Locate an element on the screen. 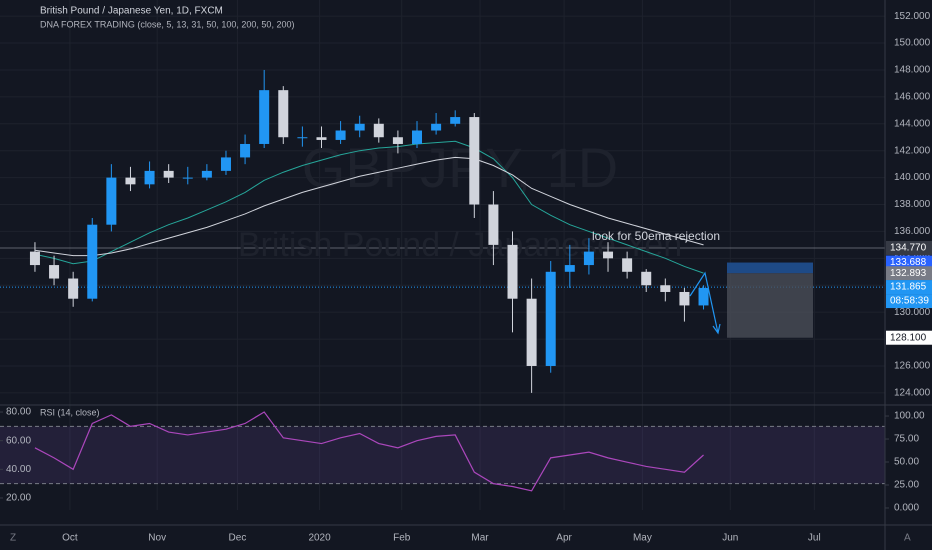  rsi-title: RSI (14, close) is located at coordinates (70, 412).